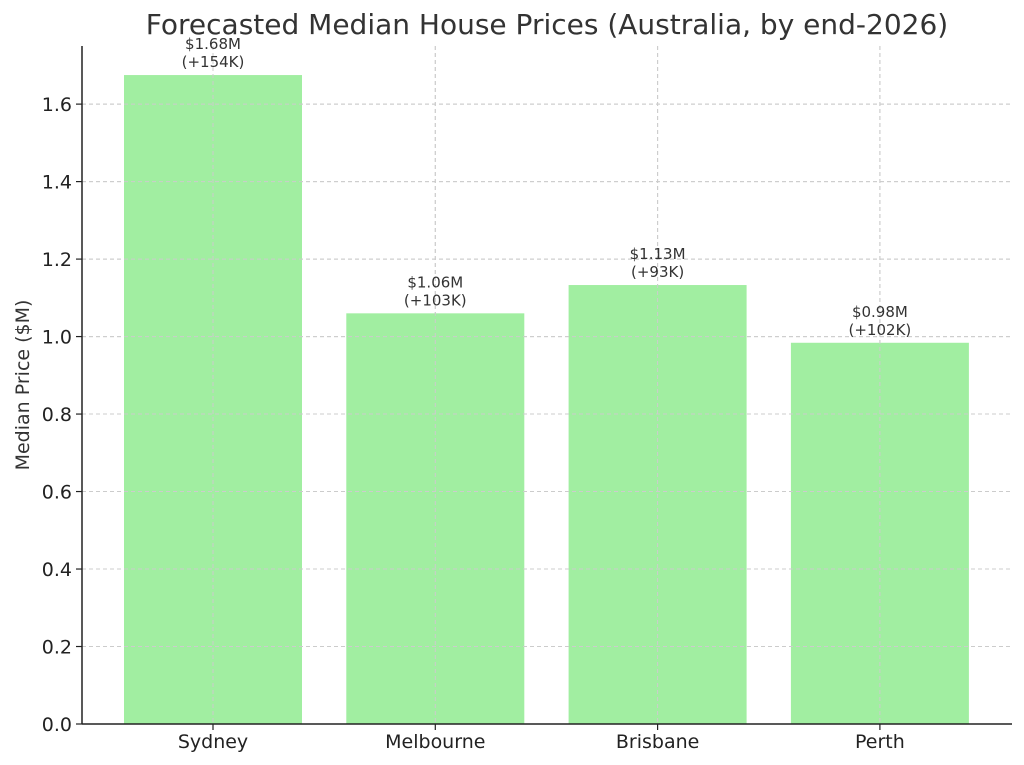  I want to click on bar-value-label: $1.68M, so click(213, 44).